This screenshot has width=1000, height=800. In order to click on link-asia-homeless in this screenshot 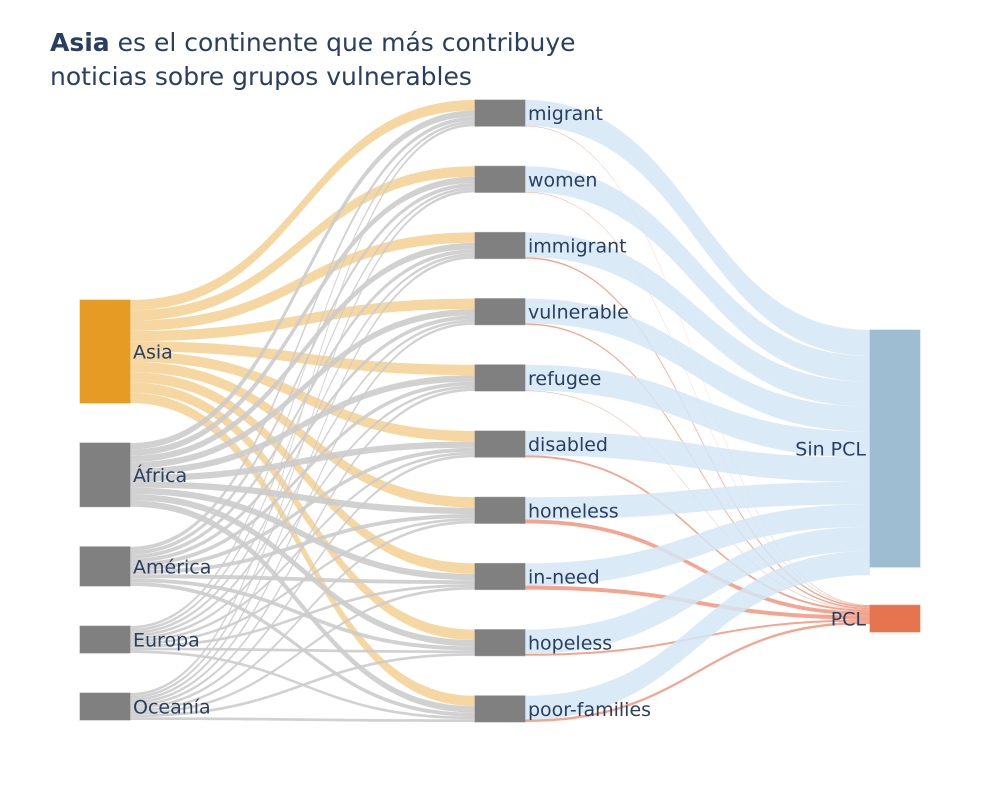, I will do `click(302, 434)`.